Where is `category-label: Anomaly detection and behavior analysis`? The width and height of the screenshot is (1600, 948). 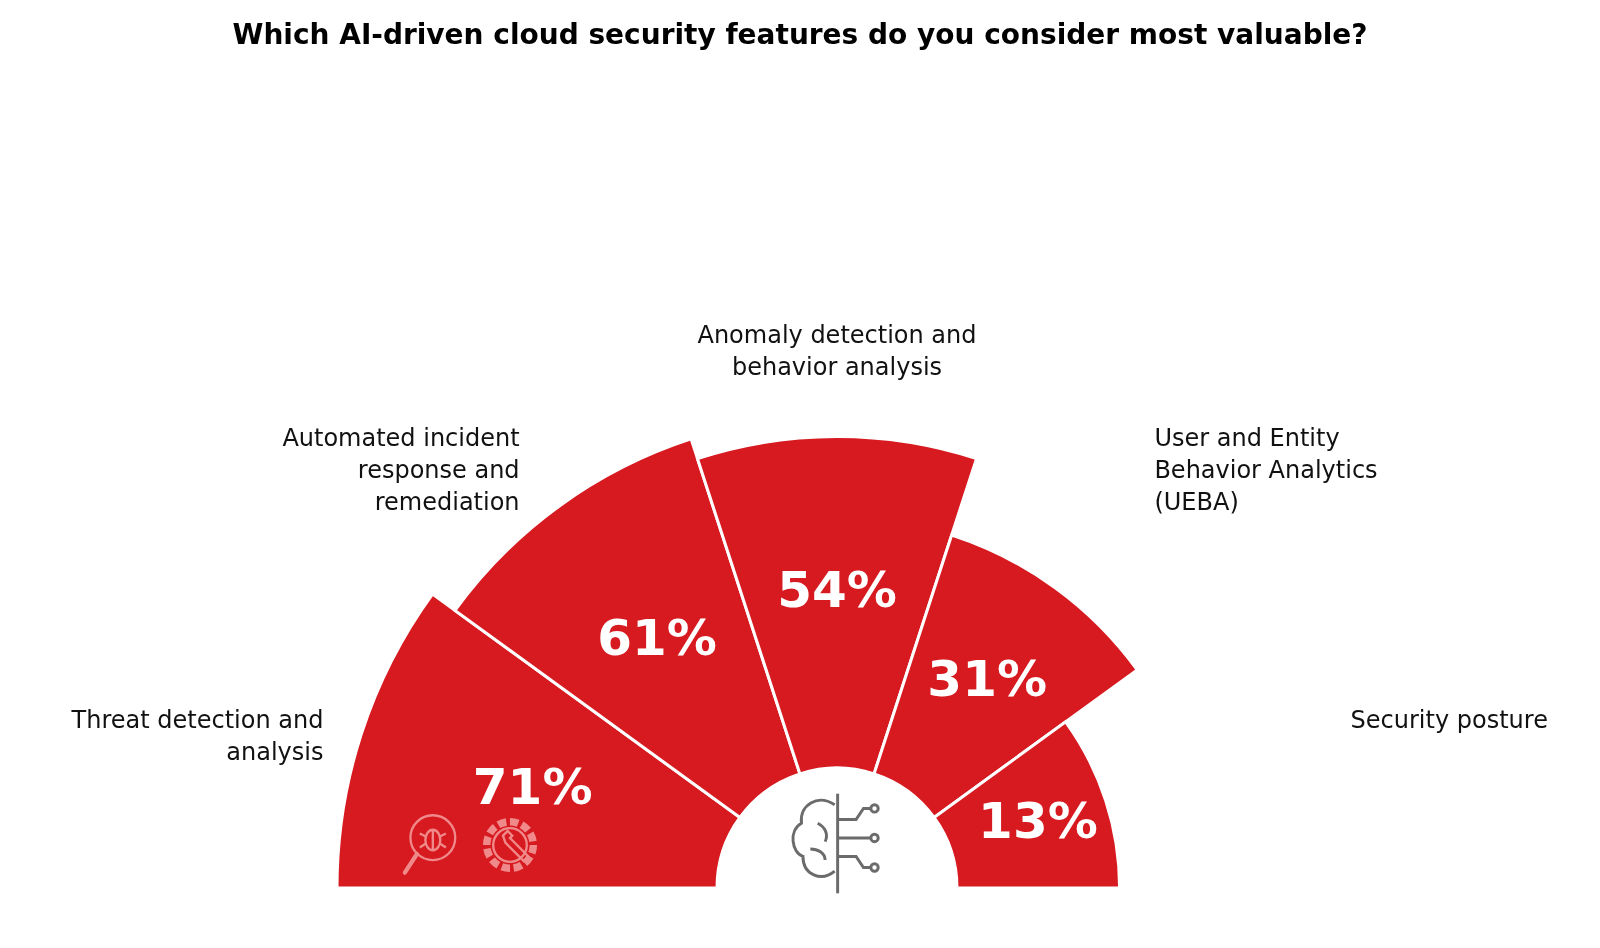 category-label: Anomaly detection and behavior analysis is located at coordinates (837, 351).